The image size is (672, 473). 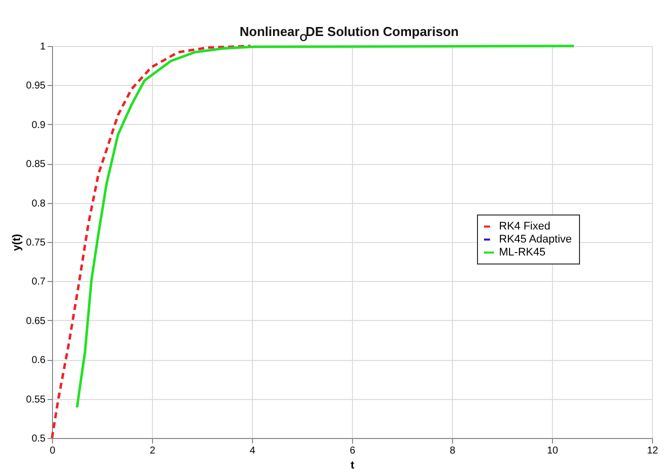 I want to click on y-tick-label: 0.75, so click(x=36, y=243).